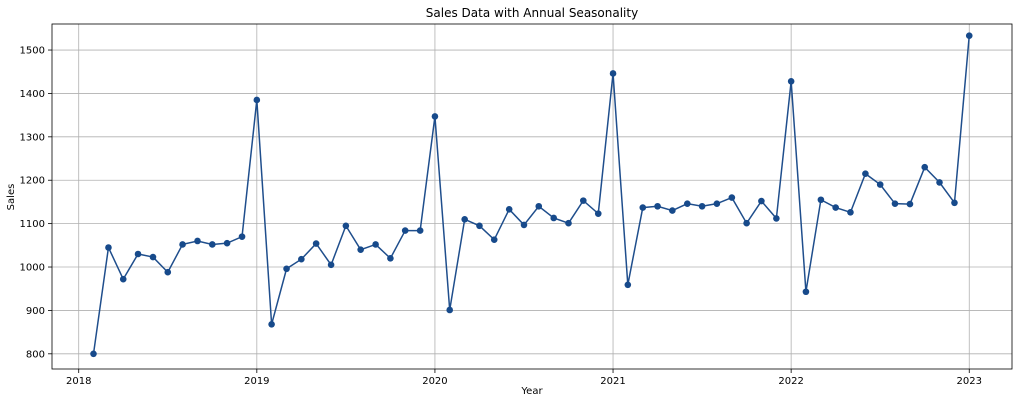 This screenshot has height=404, width=1017. Describe the element at coordinates (35, 311) in the screenshot. I see `y-tick-label: 900` at that location.